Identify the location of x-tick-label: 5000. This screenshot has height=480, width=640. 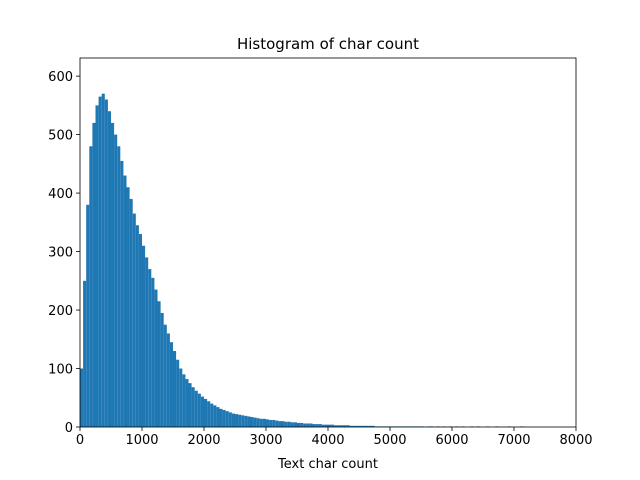
(389, 440).